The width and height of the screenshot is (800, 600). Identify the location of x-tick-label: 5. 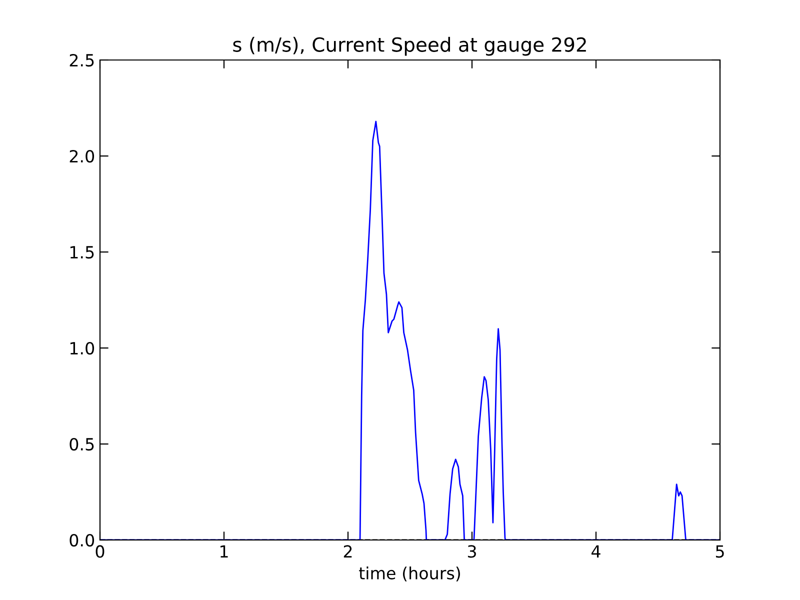
(720, 551).